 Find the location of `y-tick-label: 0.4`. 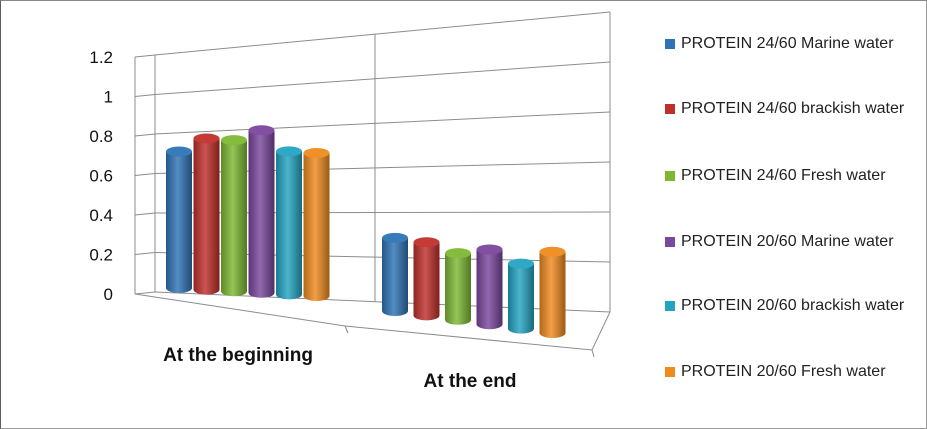

y-tick-label: 0.4 is located at coordinates (101, 215).